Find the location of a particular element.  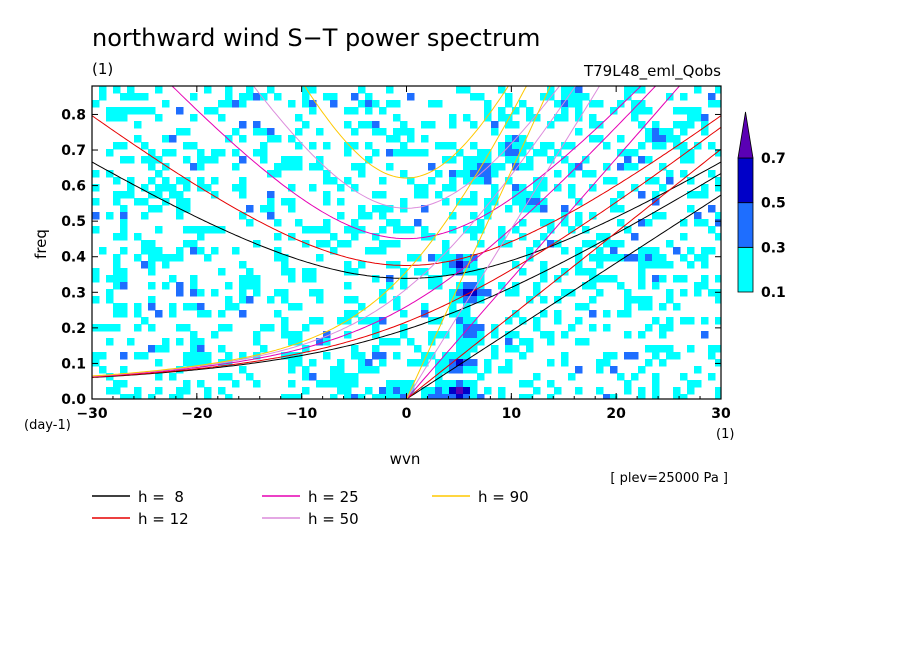

y-tick-label: 0.2 is located at coordinates (73, 329).